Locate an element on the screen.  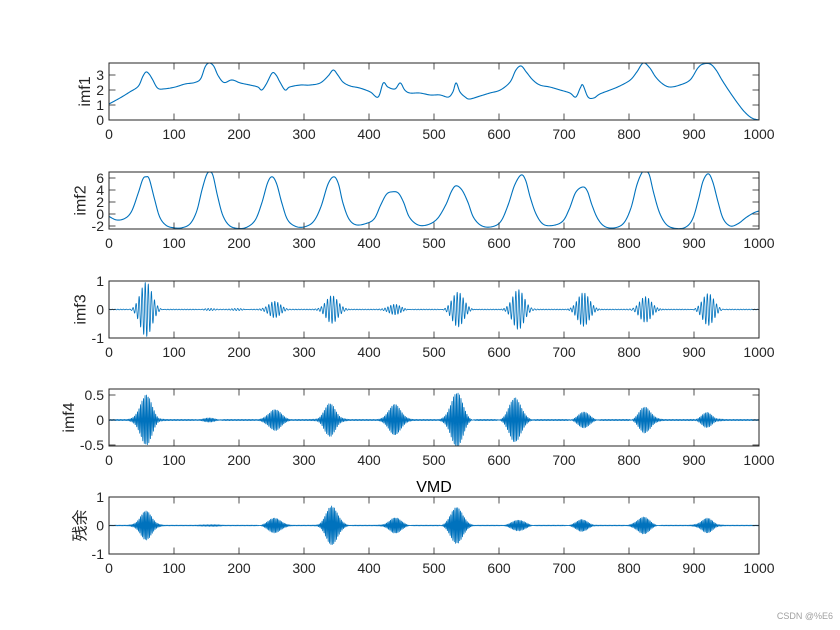
y-tick-label: 4 is located at coordinates (100, 190).